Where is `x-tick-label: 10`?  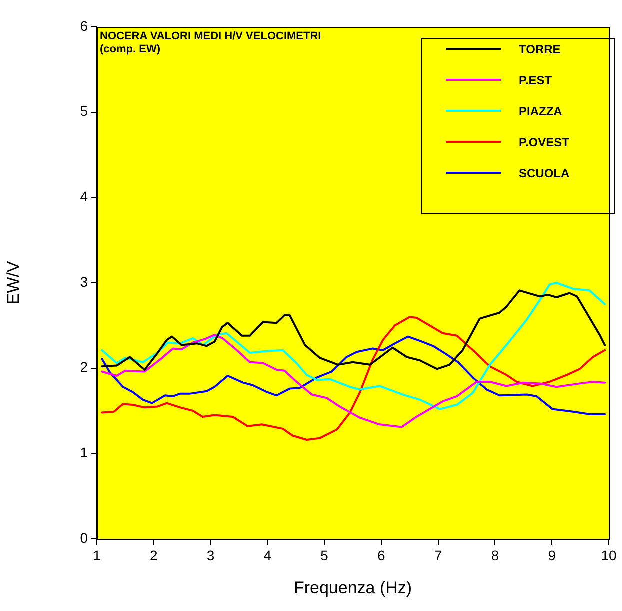 x-tick-label: 10 is located at coordinates (609, 555).